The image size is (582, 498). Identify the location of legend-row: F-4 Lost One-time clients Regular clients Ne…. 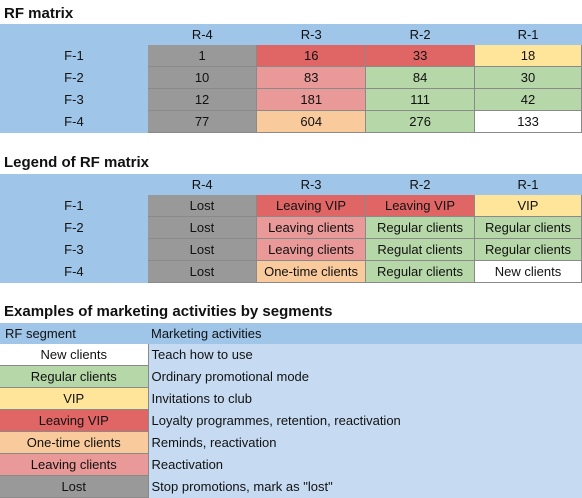
(291, 271).